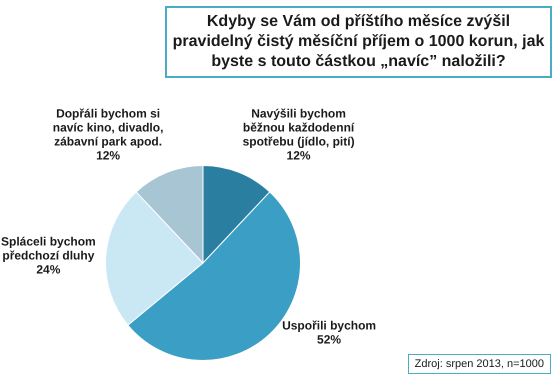 This screenshot has width=559, height=380. I want to click on slice-label: Spláceli bychom předchozí dluhy, so click(48, 248).